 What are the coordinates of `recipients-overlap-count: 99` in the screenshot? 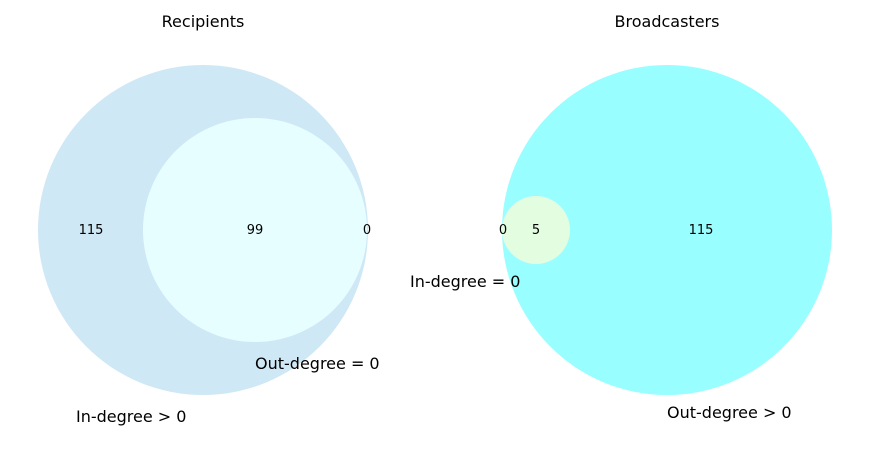 It's located at (255, 230).